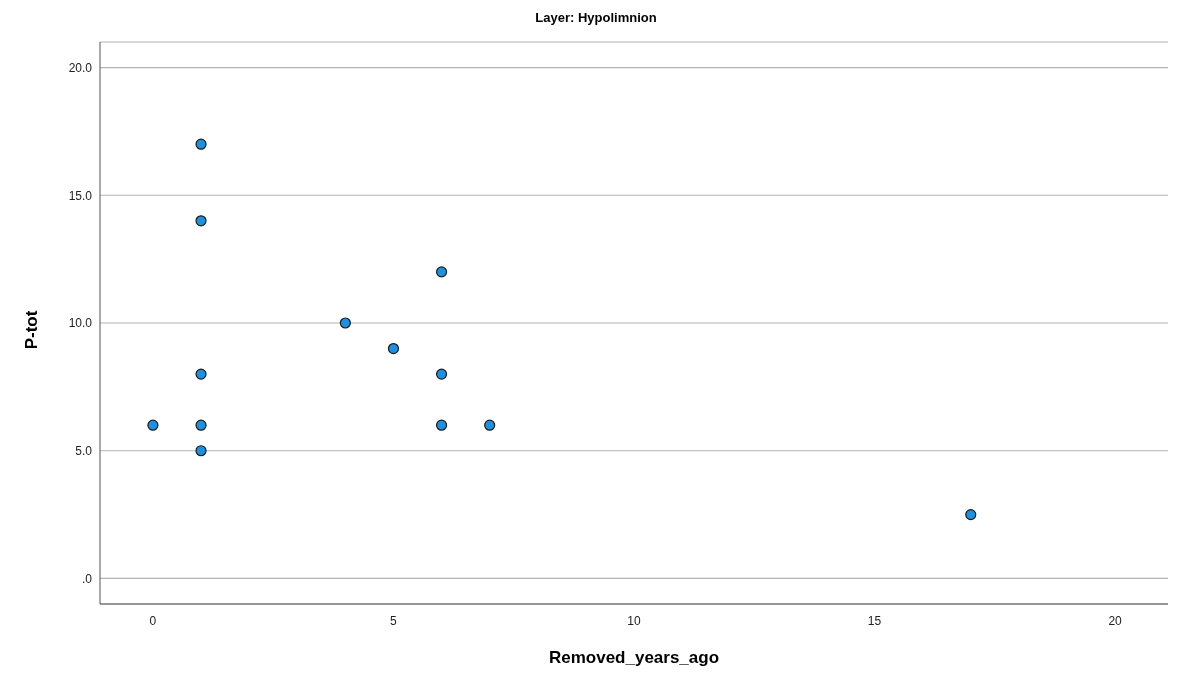  Describe the element at coordinates (80, 195) in the screenshot. I see `y-tick-label: 15.0` at that location.